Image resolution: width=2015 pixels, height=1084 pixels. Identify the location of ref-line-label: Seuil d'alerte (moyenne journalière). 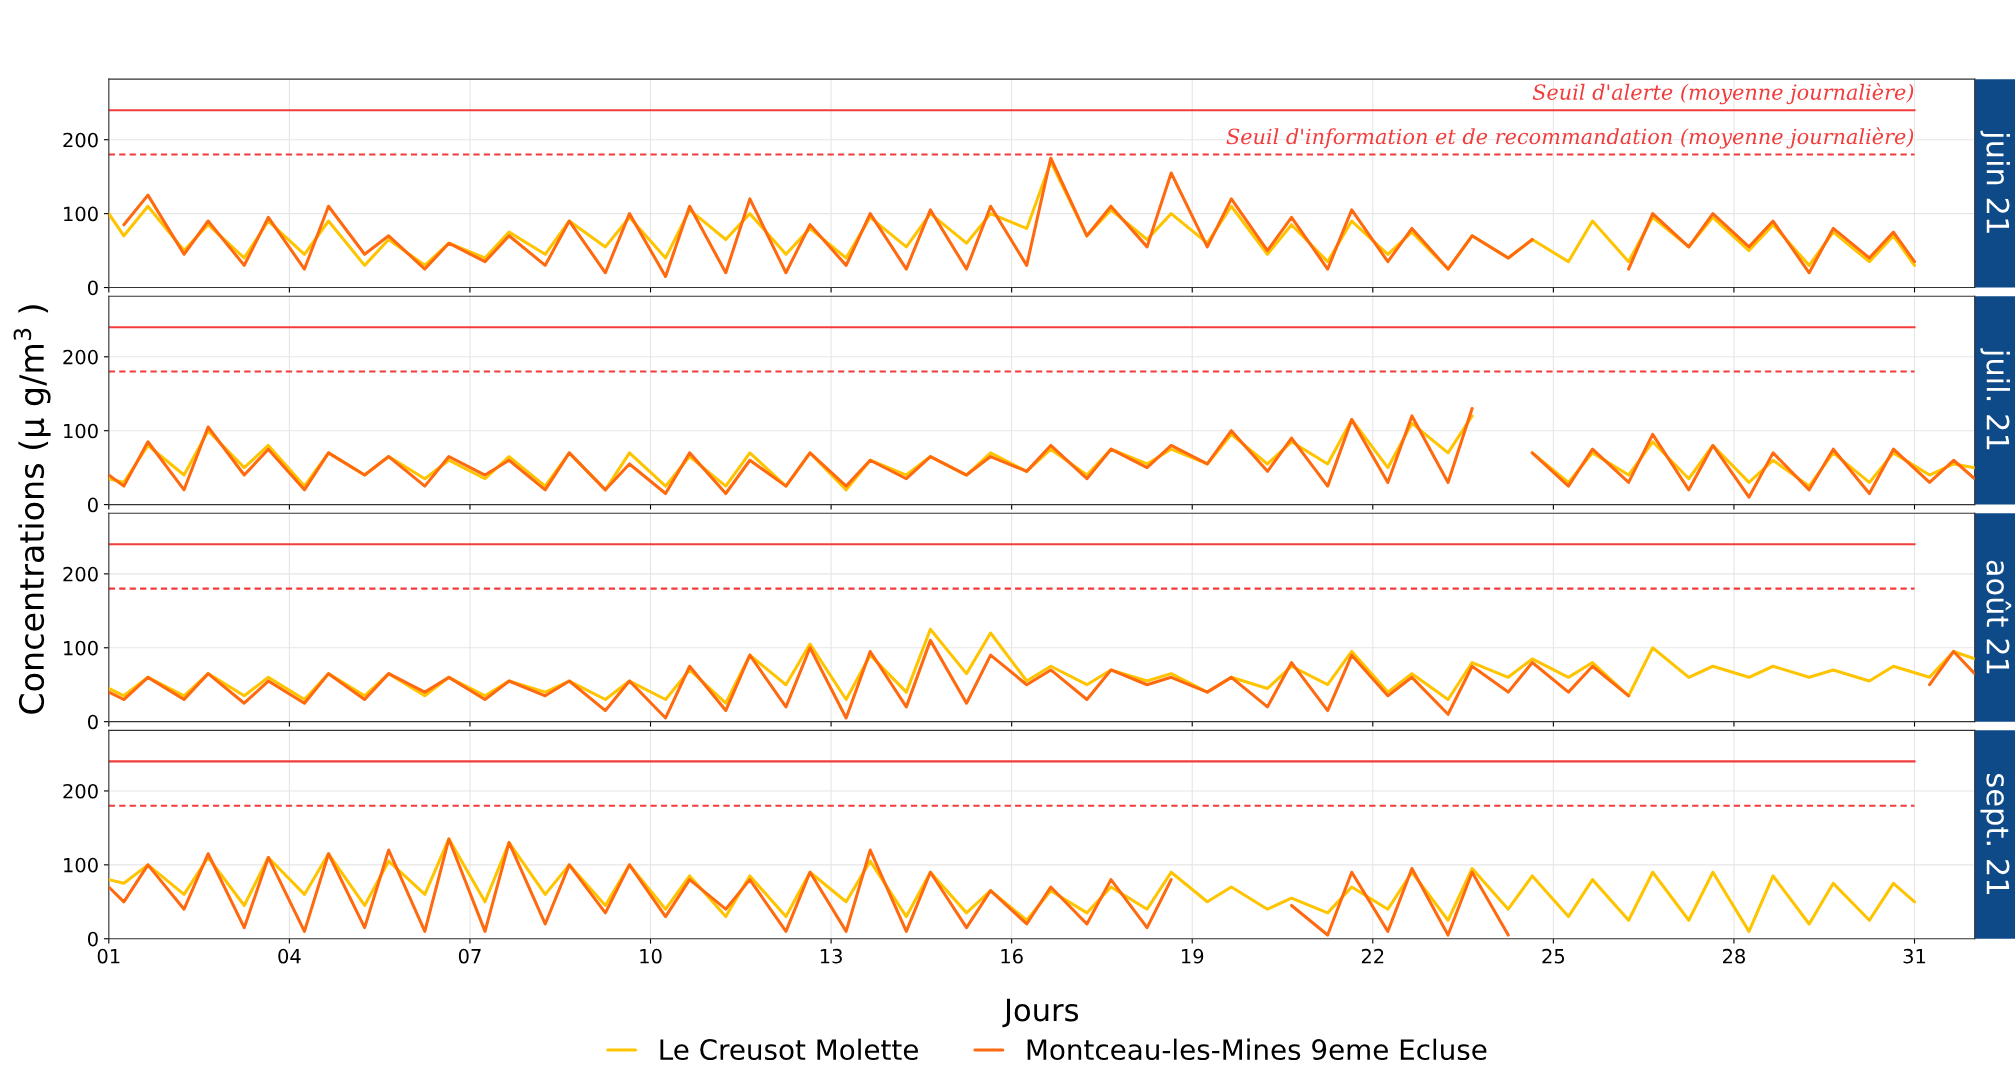
(1723, 93).